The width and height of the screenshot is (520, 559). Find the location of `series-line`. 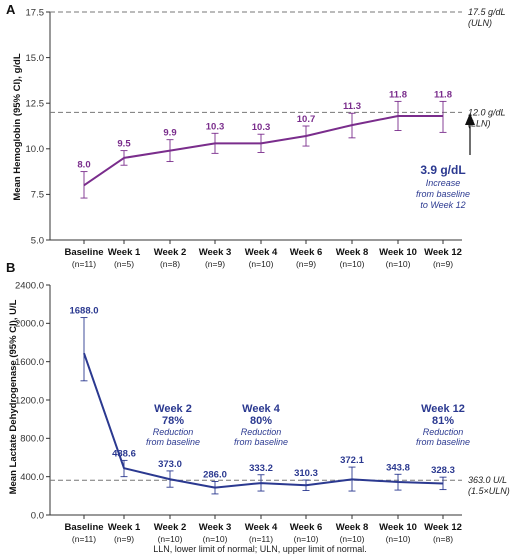

series-line is located at coordinates (263, 150).